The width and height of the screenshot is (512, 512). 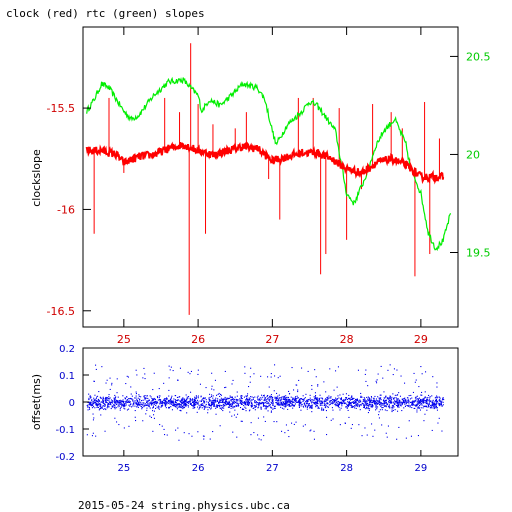 I want to click on footer-text: 2015-05-24 string.physics.ubc.ca, so click(x=184, y=505).